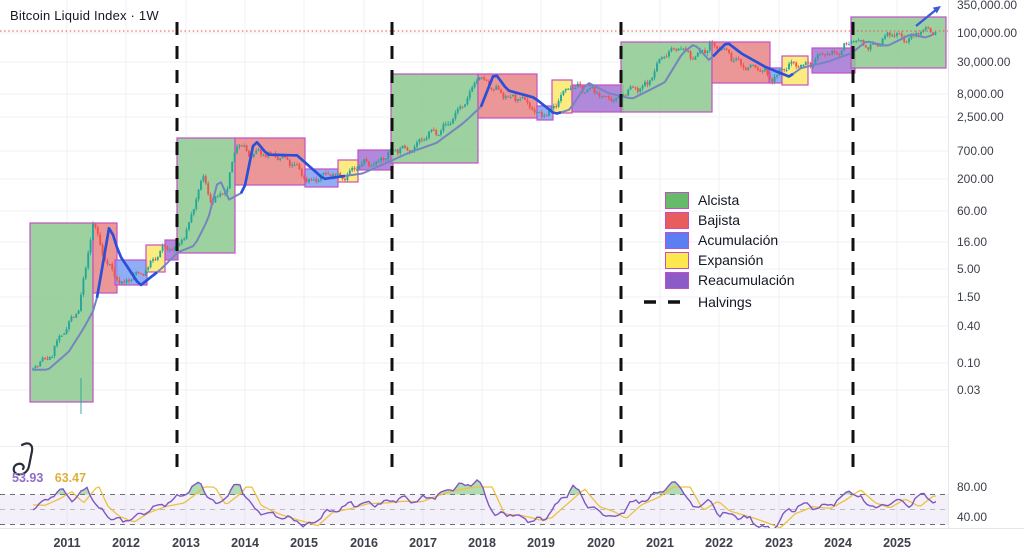 The image size is (1024, 558). I want to click on rsi-ma-line, so click(484, 507).